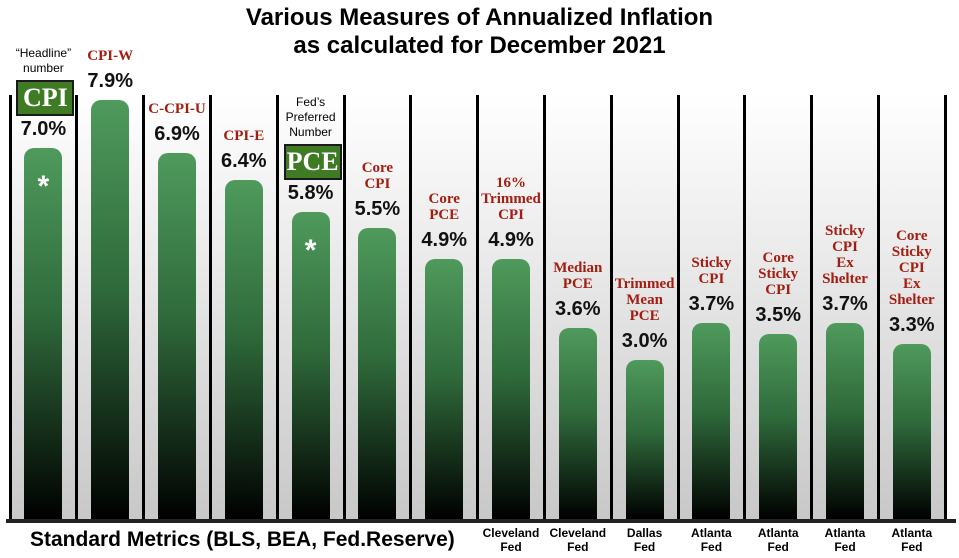 This screenshot has height=558, width=959. Describe the element at coordinates (177, 134) in the screenshot. I see `value-label: 6.9%` at that location.